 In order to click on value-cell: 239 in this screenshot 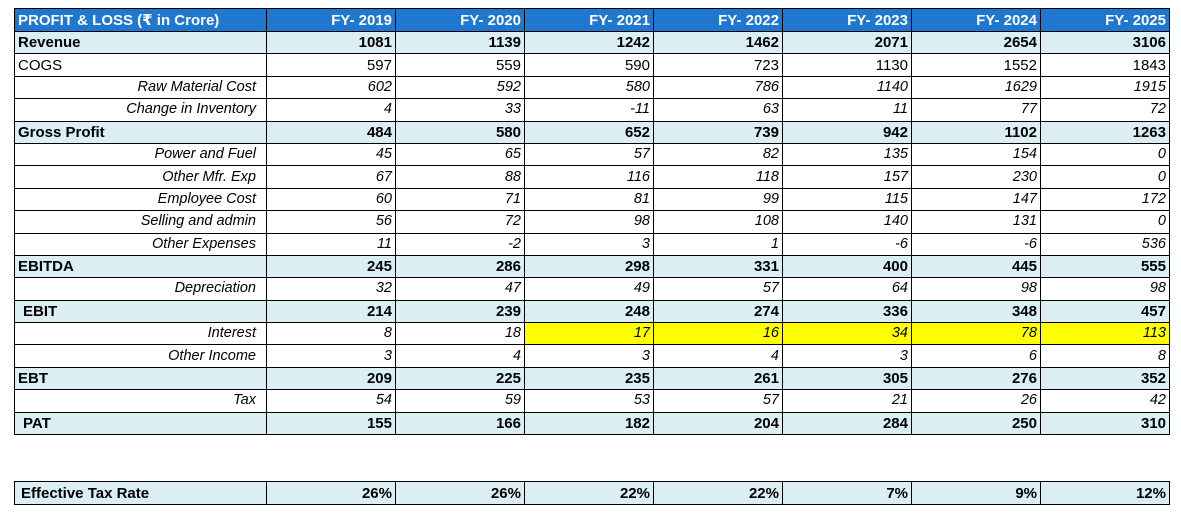, I will do `click(460, 311)`.